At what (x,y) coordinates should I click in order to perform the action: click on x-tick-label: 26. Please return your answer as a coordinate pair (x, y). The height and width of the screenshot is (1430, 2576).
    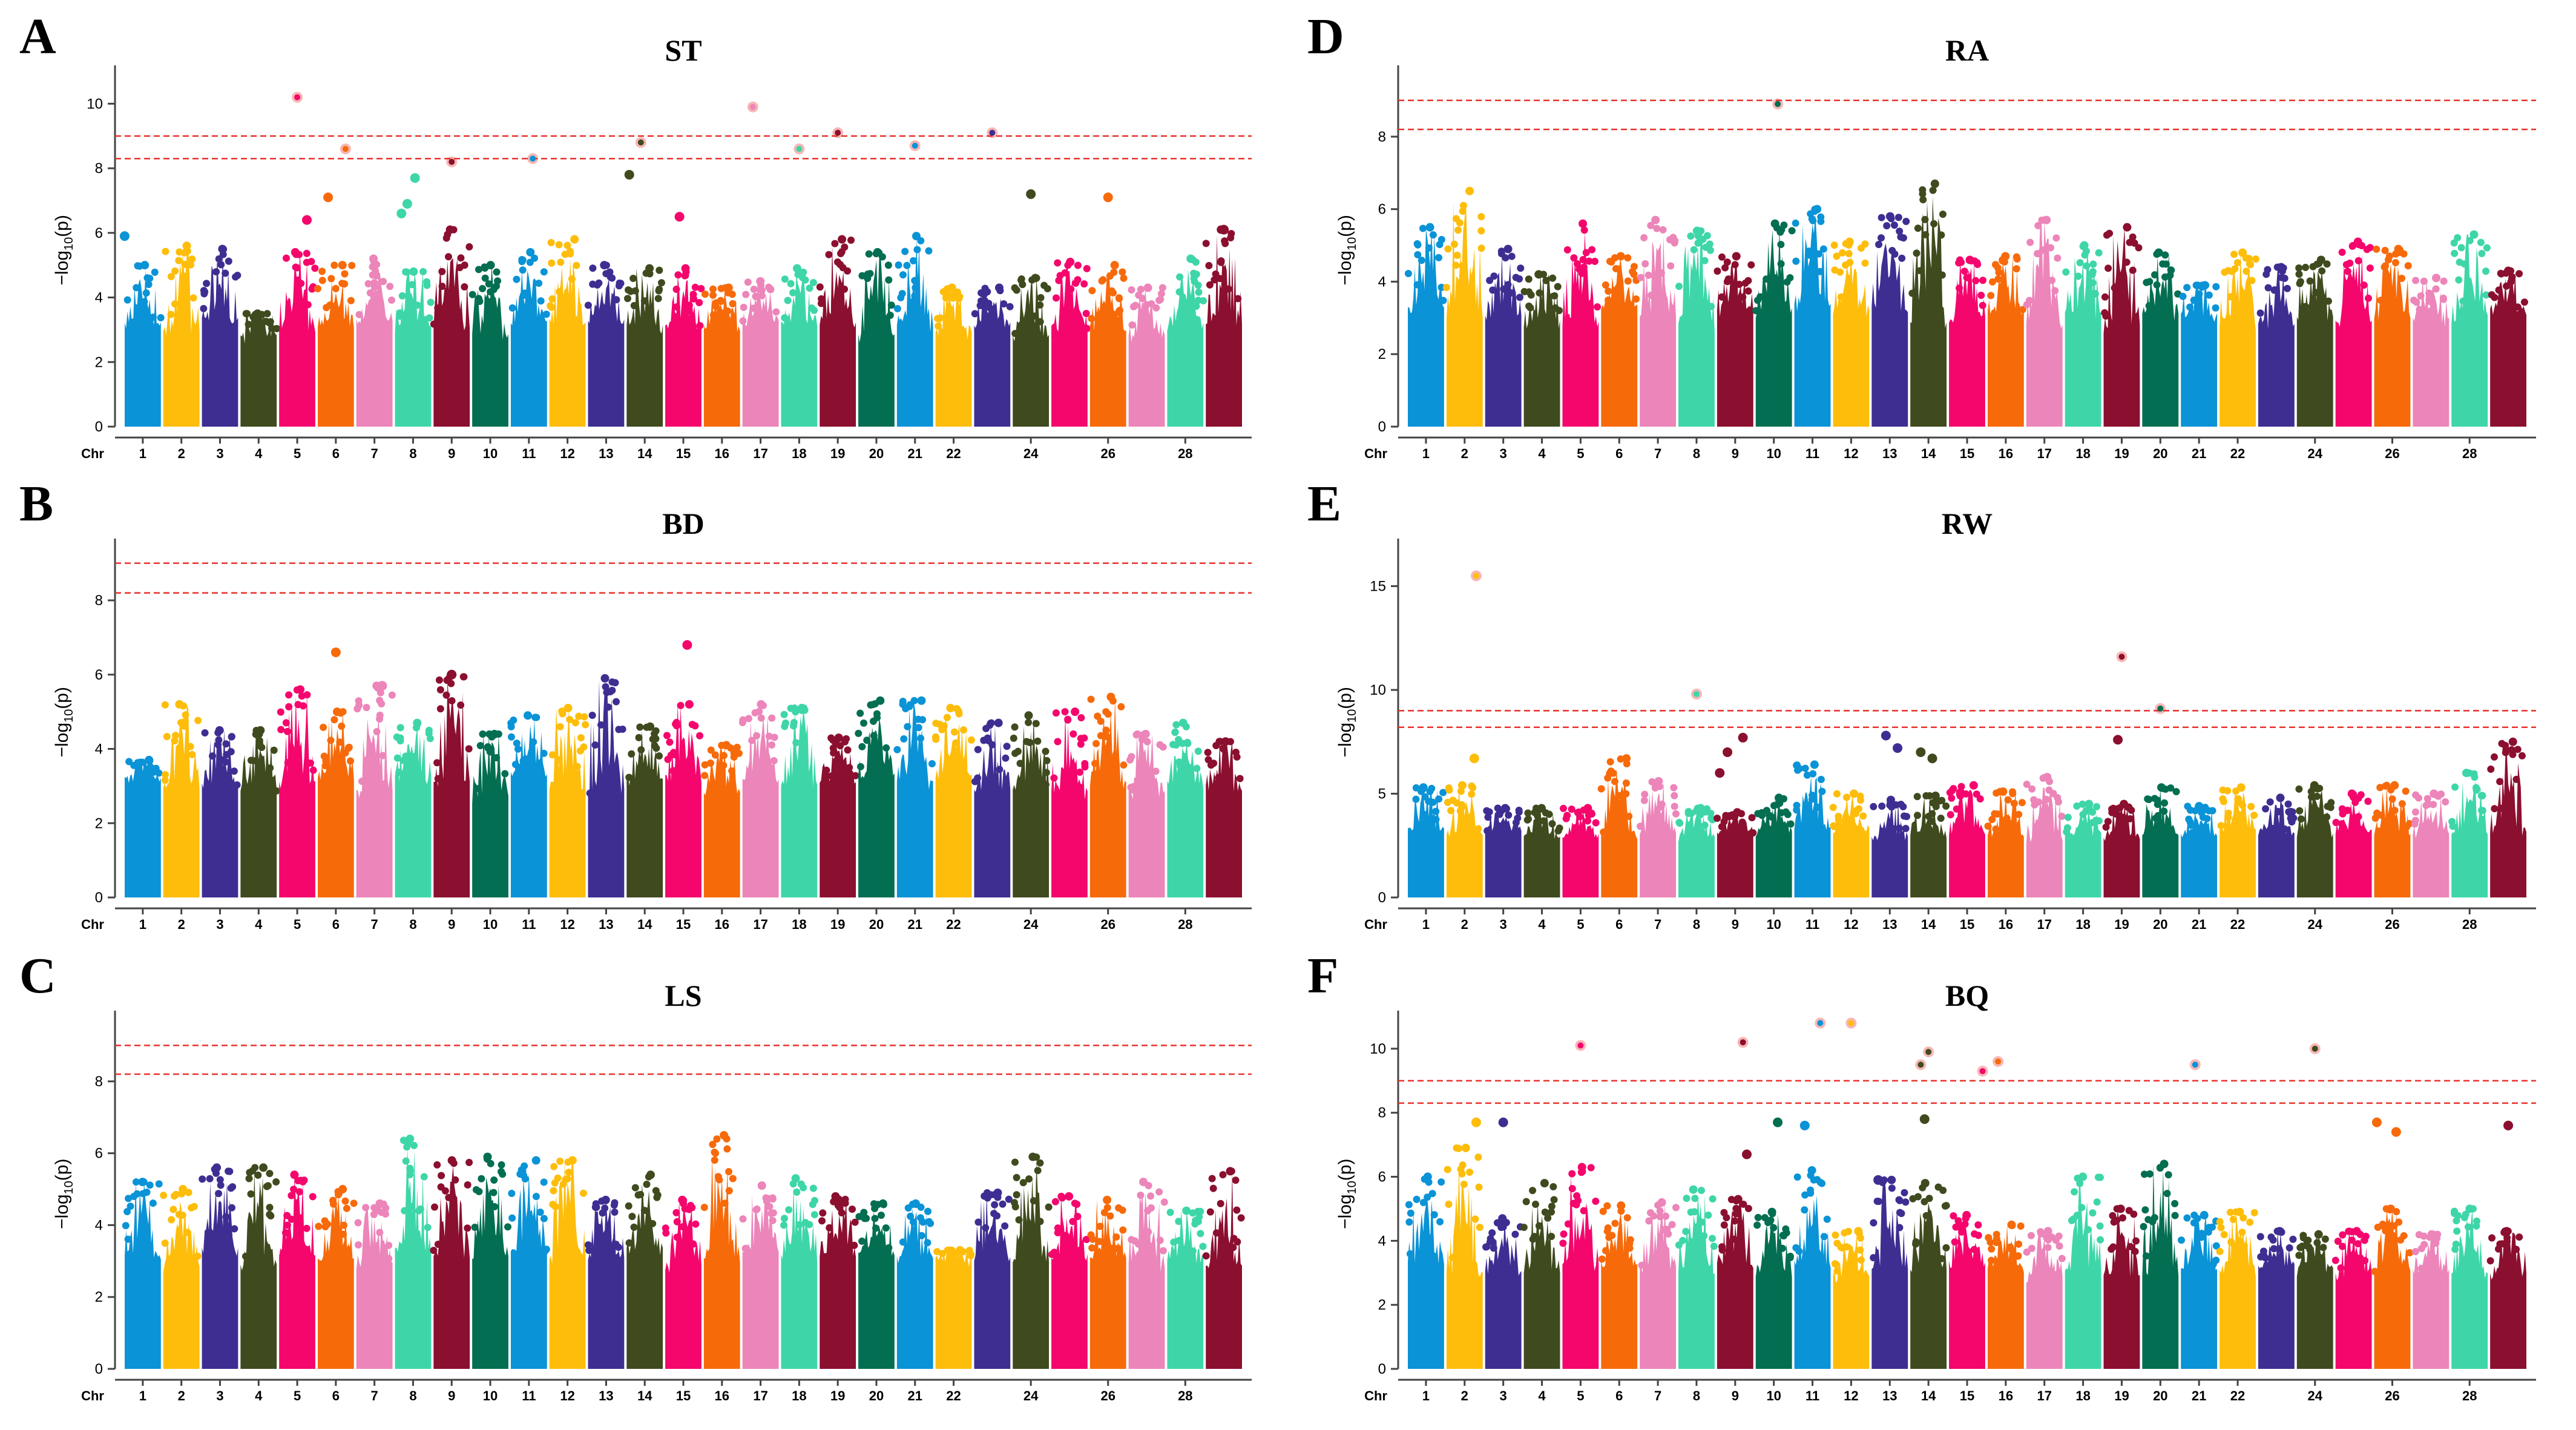
    Looking at the image, I should click on (2392, 924).